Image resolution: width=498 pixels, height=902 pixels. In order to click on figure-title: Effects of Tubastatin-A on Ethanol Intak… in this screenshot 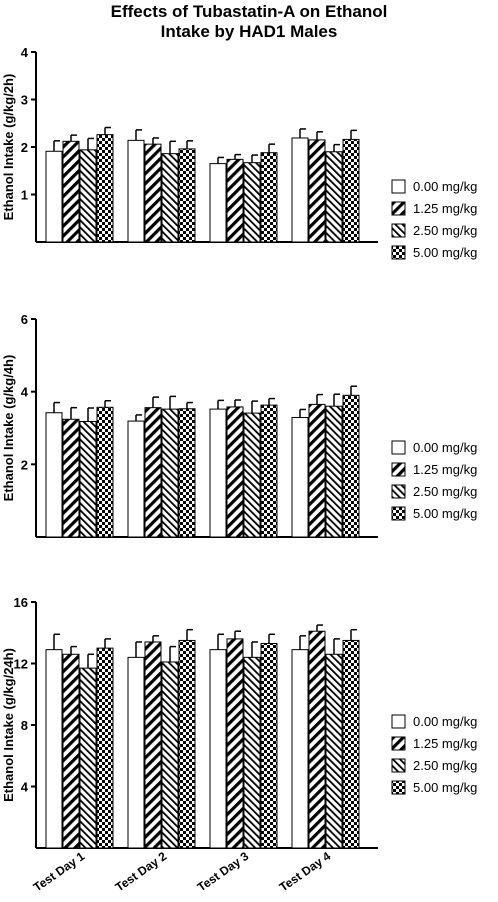, I will do `click(249, 22)`.